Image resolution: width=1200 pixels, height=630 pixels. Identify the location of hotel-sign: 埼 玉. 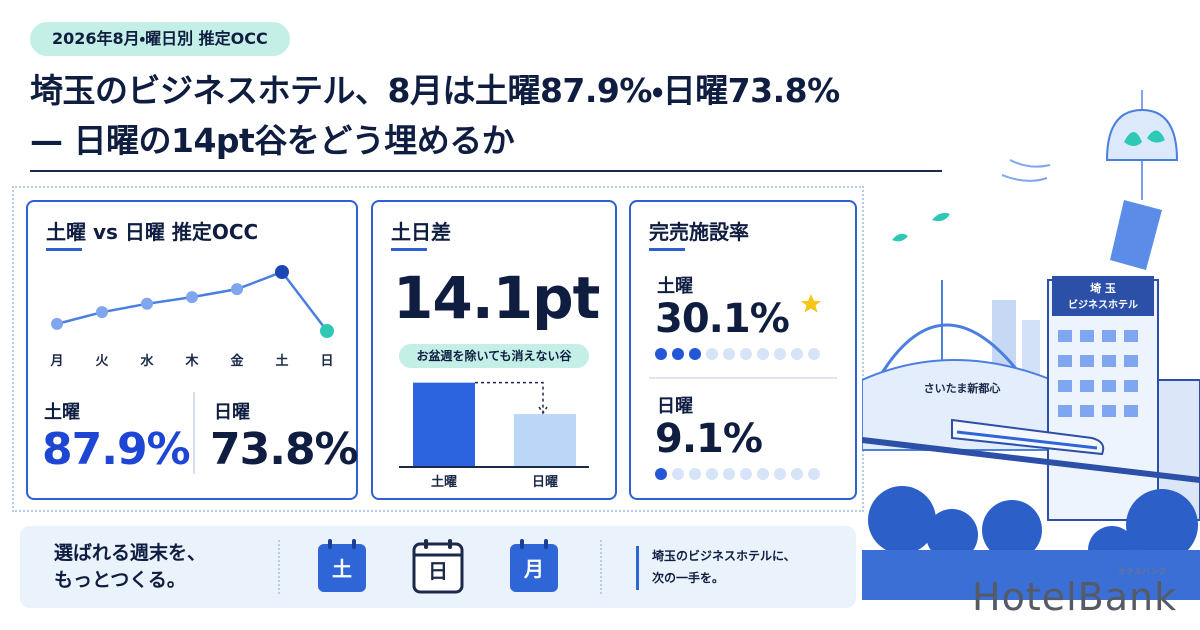
(1103, 288).